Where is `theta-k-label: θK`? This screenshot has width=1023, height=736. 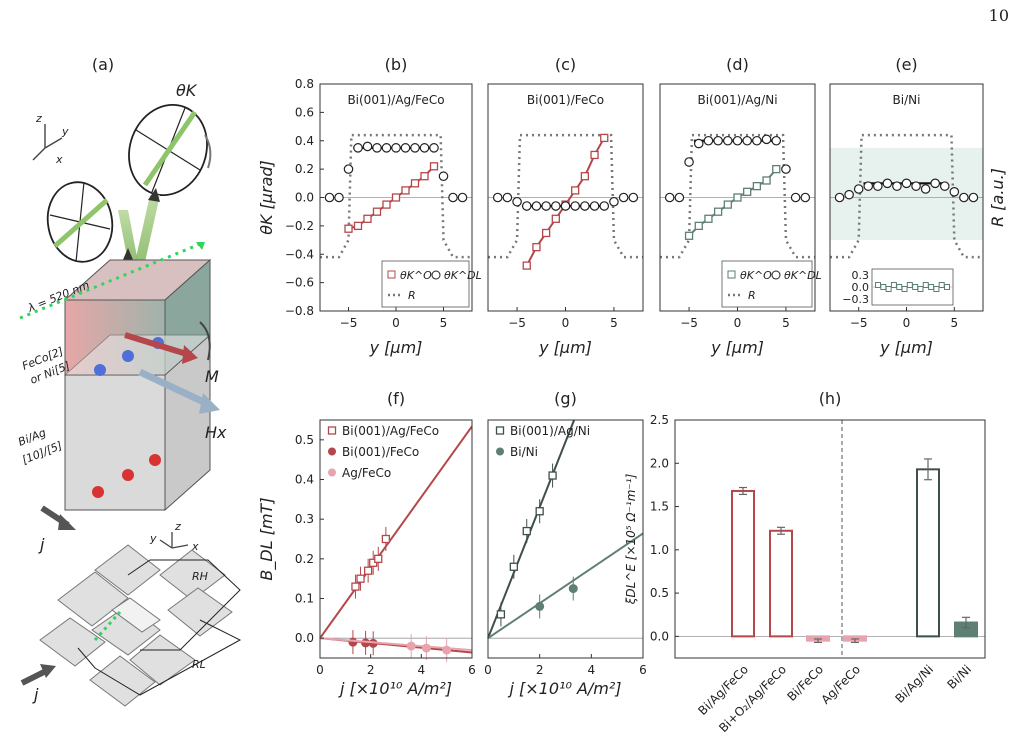
theta-k-label: θK is located at coordinates (187, 90).